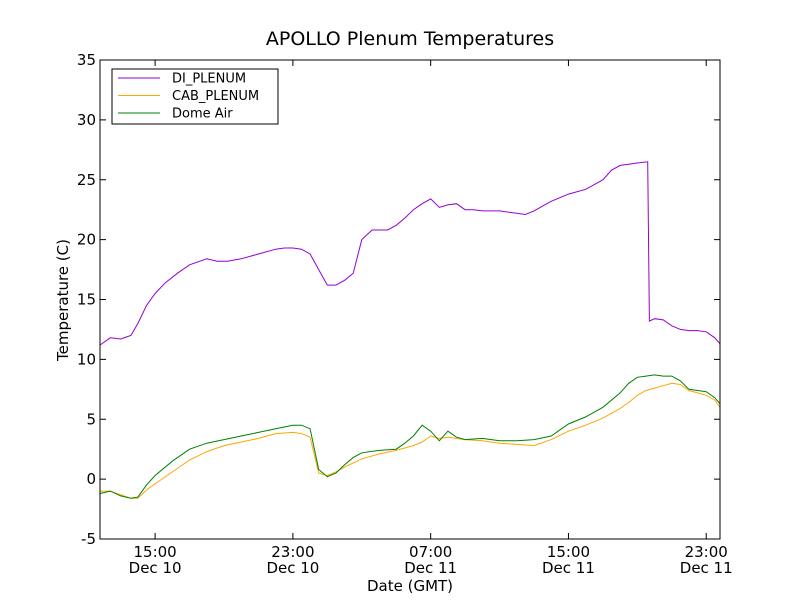 Image resolution: width=800 pixels, height=600 pixels. Describe the element at coordinates (91, 479) in the screenshot. I see `y-tick-label: 0` at that location.